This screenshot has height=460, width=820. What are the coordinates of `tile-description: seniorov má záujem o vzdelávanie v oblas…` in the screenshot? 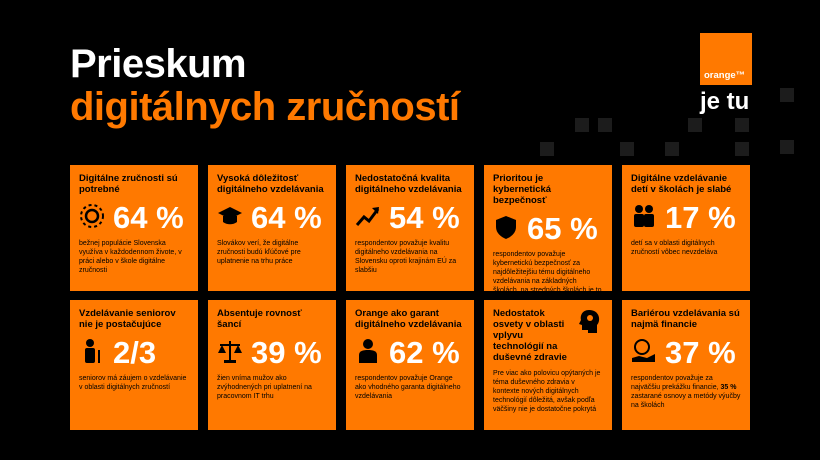 It's located at (134, 383).